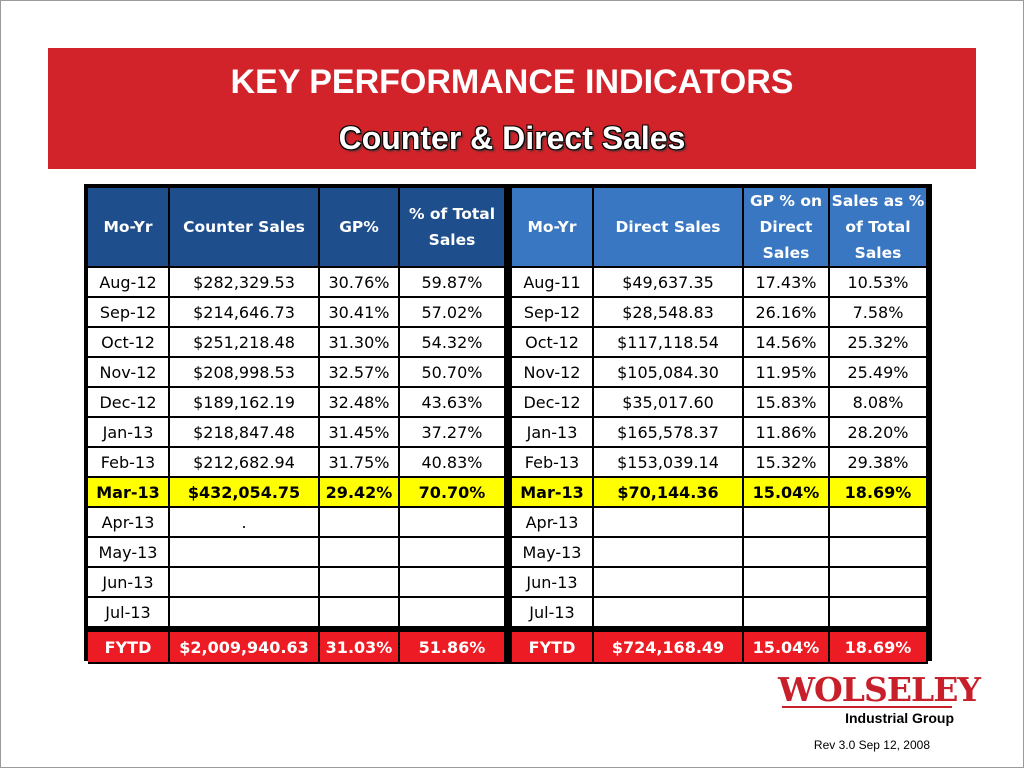 This screenshot has height=768, width=1024. Describe the element at coordinates (453, 463) in the screenshot. I see `cell-pct-total: 40.83%` at that location.